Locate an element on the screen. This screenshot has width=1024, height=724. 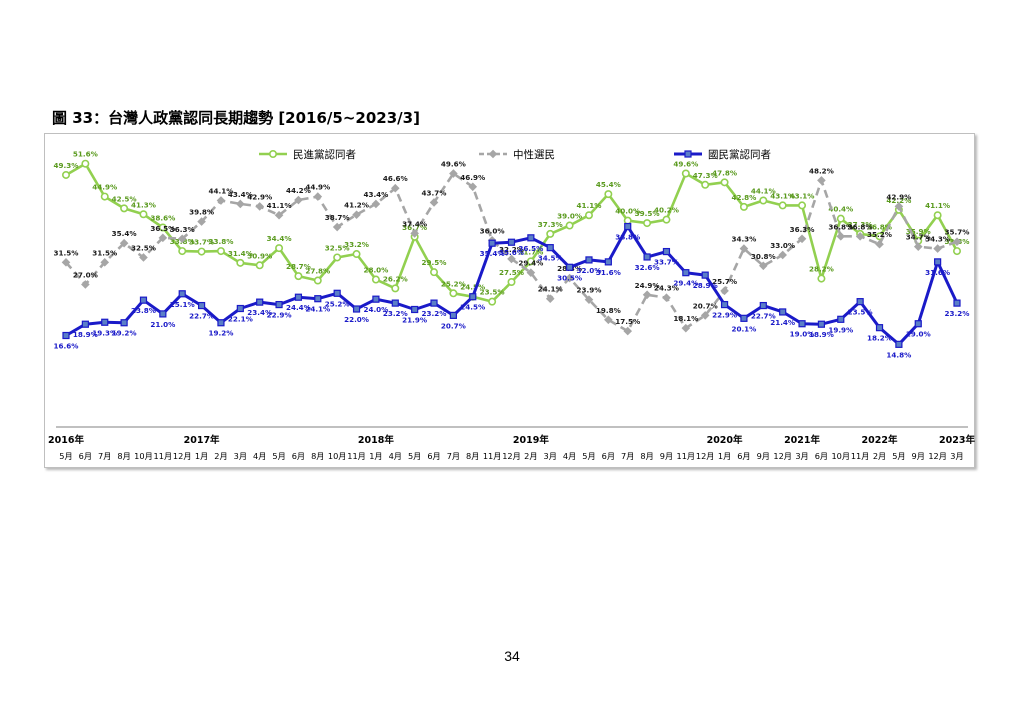
data-label-2-21: 24.5% is located at coordinates (472, 307).